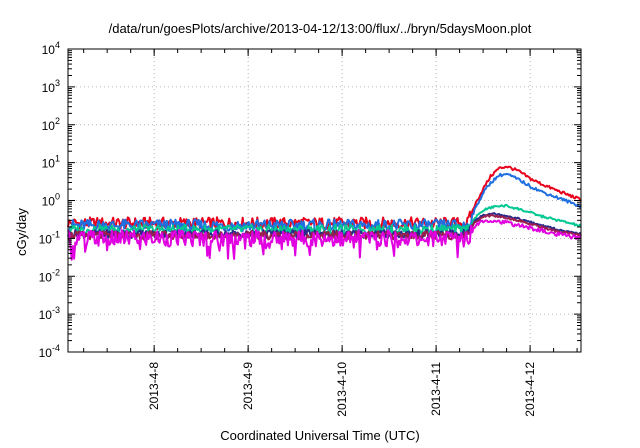  I want to click on x-axis-label: Coordinated Universal Time (UTC), so click(320, 435).